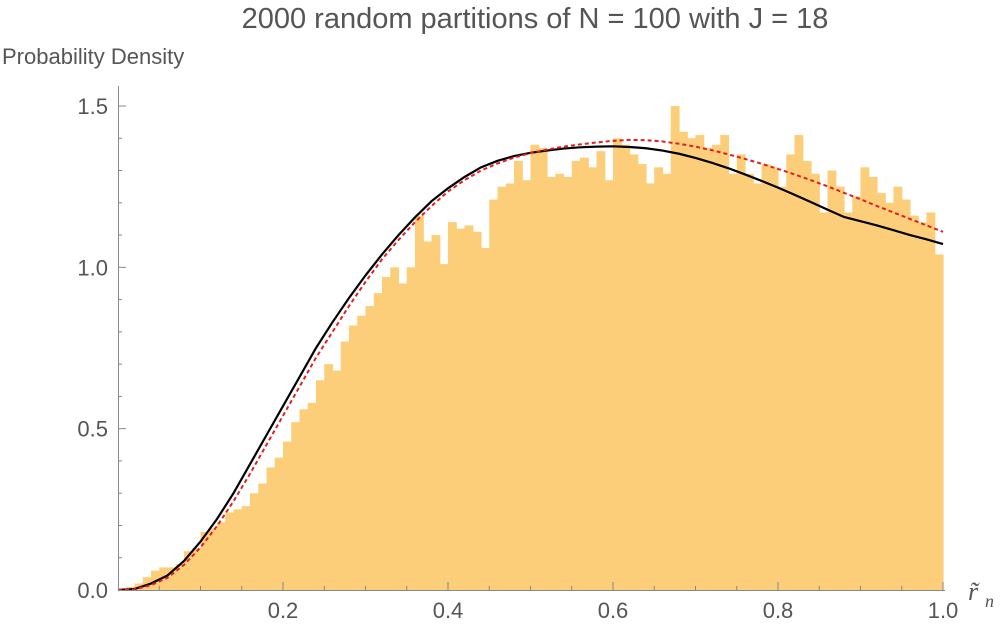 This screenshot has height=626, width=1000. I want to click on y-axis-ticks: 0.0 0.5 1.0 1.5, so click(101, 348).